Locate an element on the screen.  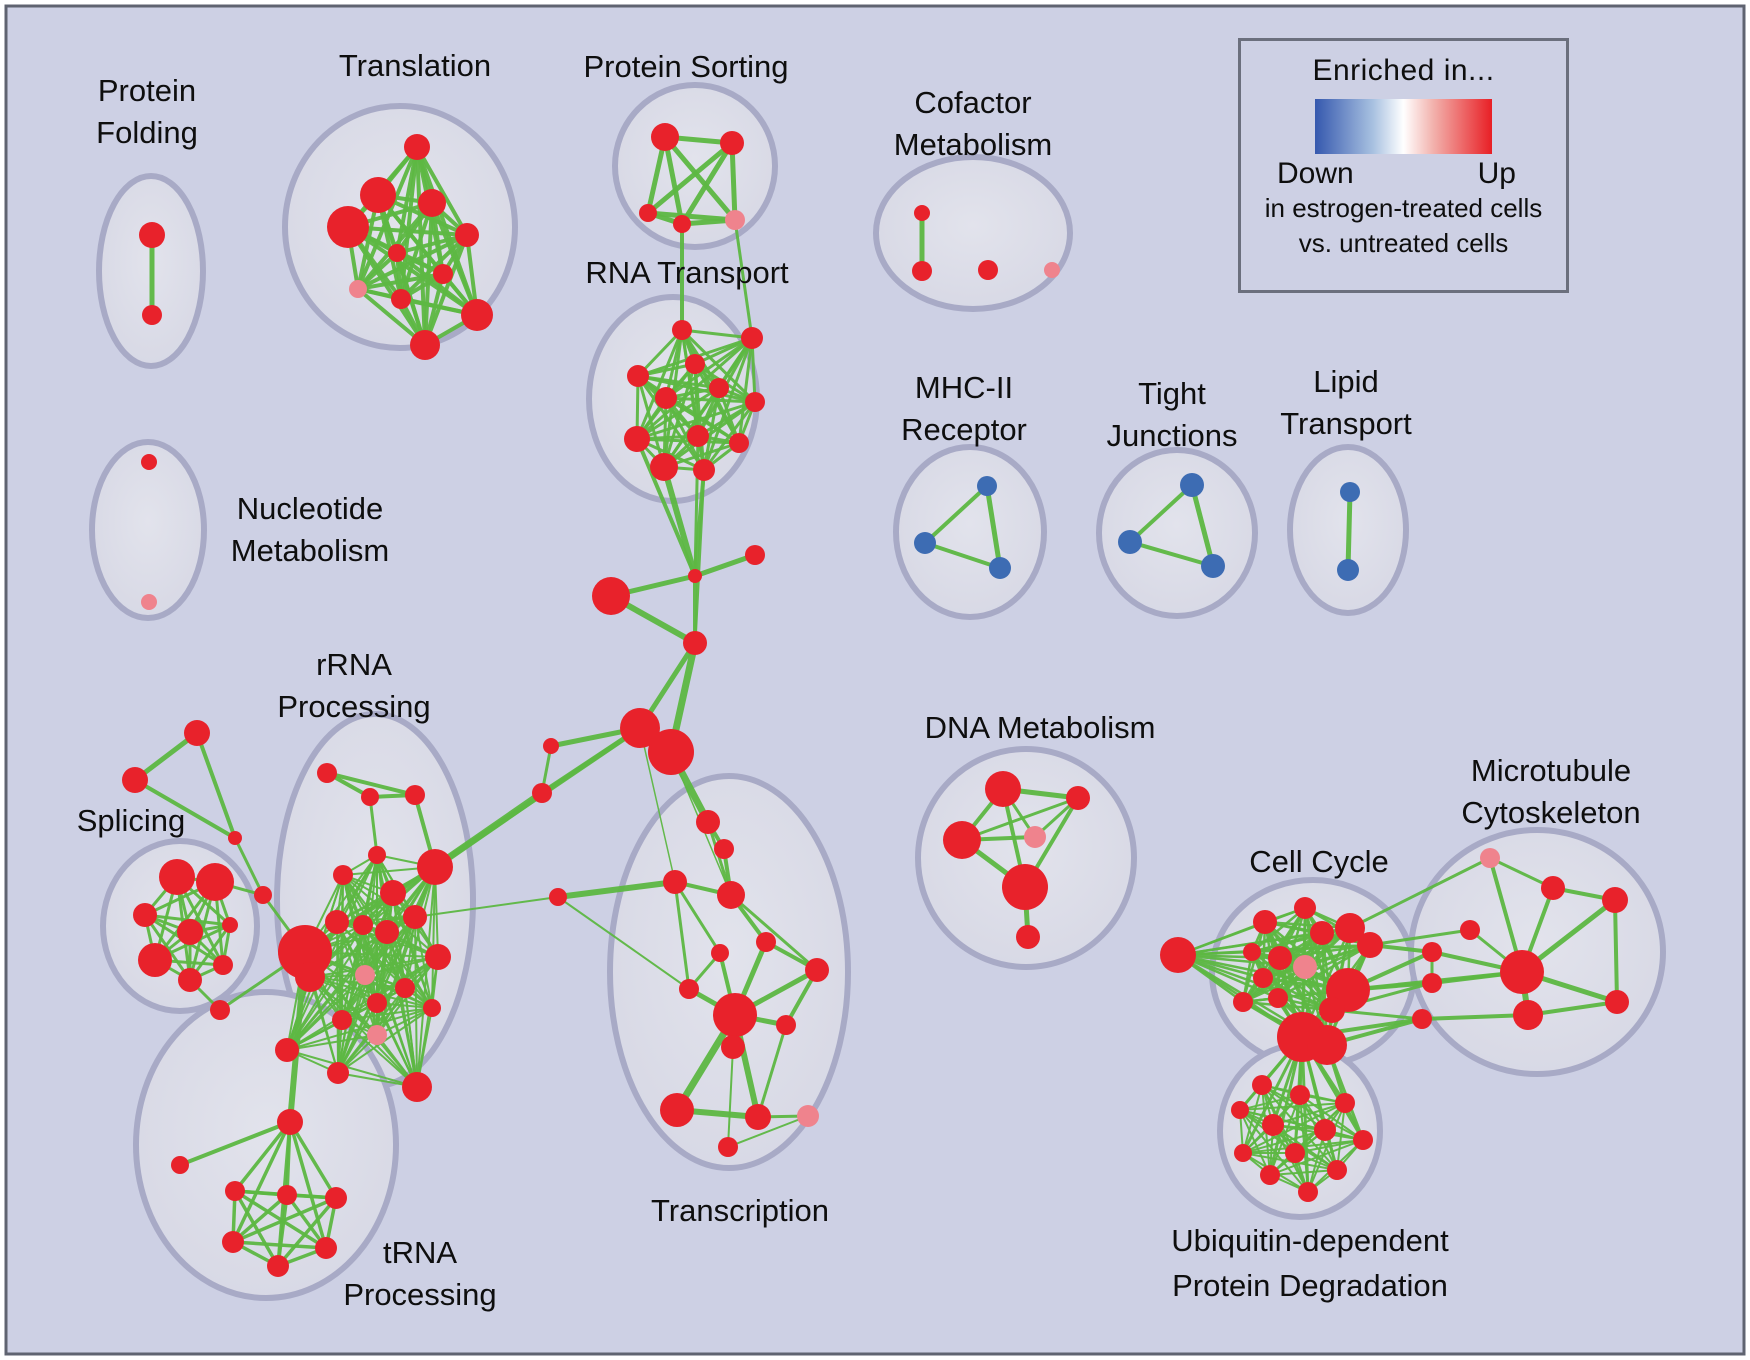
protein-sorting-label: Protein Sorting is located at coordinates (685, 66).